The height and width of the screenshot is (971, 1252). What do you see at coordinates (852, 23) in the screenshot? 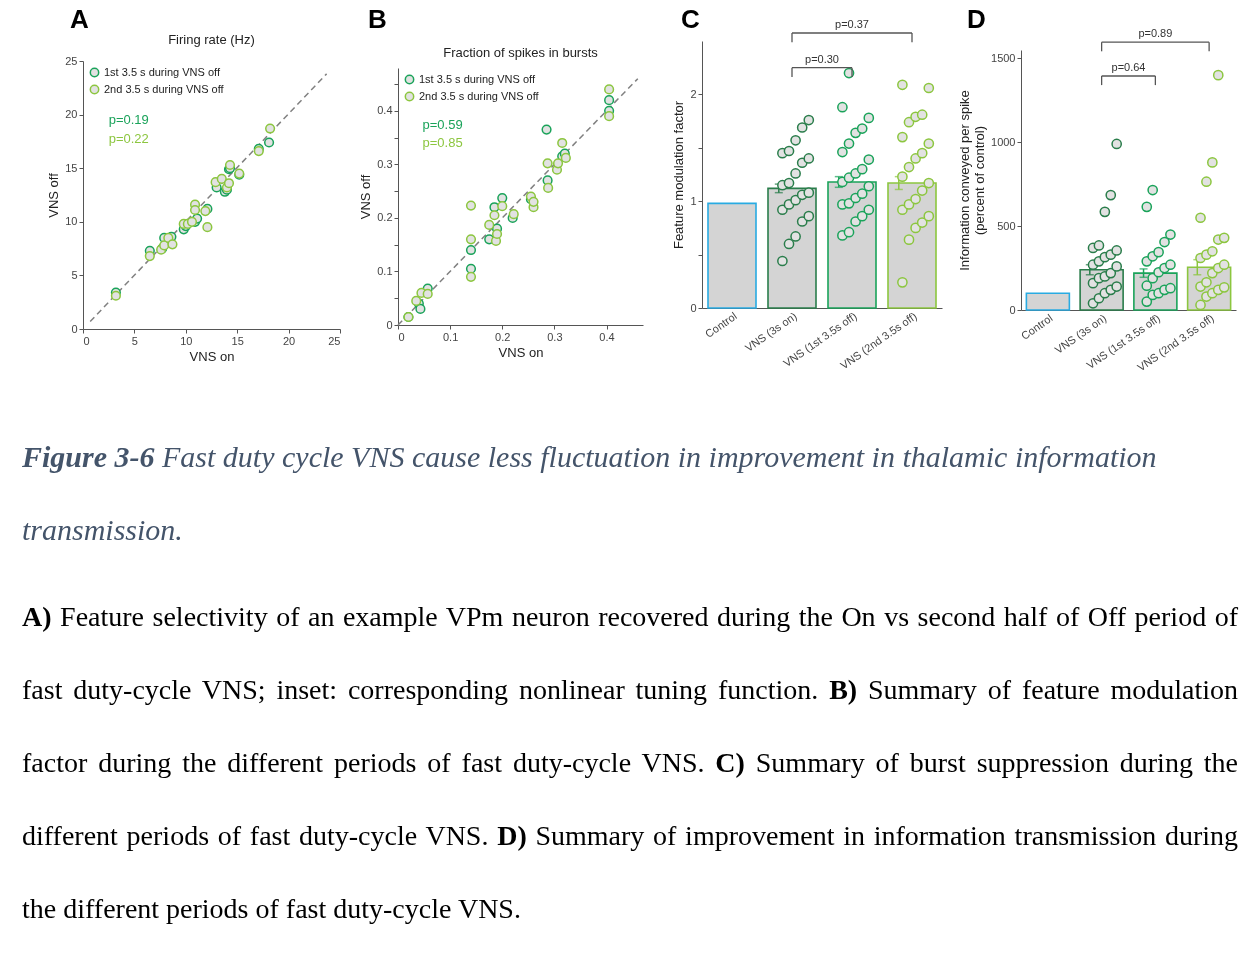
I see `text: p=0.37` at bounding box center [852, 23].